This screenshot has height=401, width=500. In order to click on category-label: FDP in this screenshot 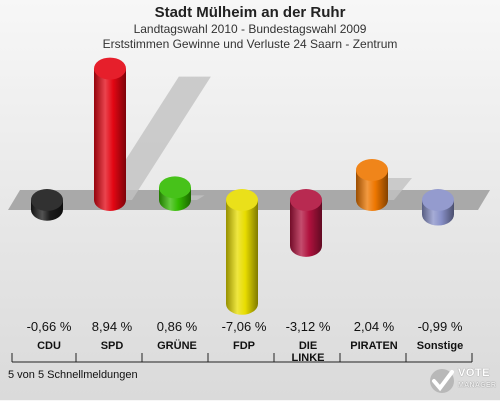, I will do `click(244, 346)`.